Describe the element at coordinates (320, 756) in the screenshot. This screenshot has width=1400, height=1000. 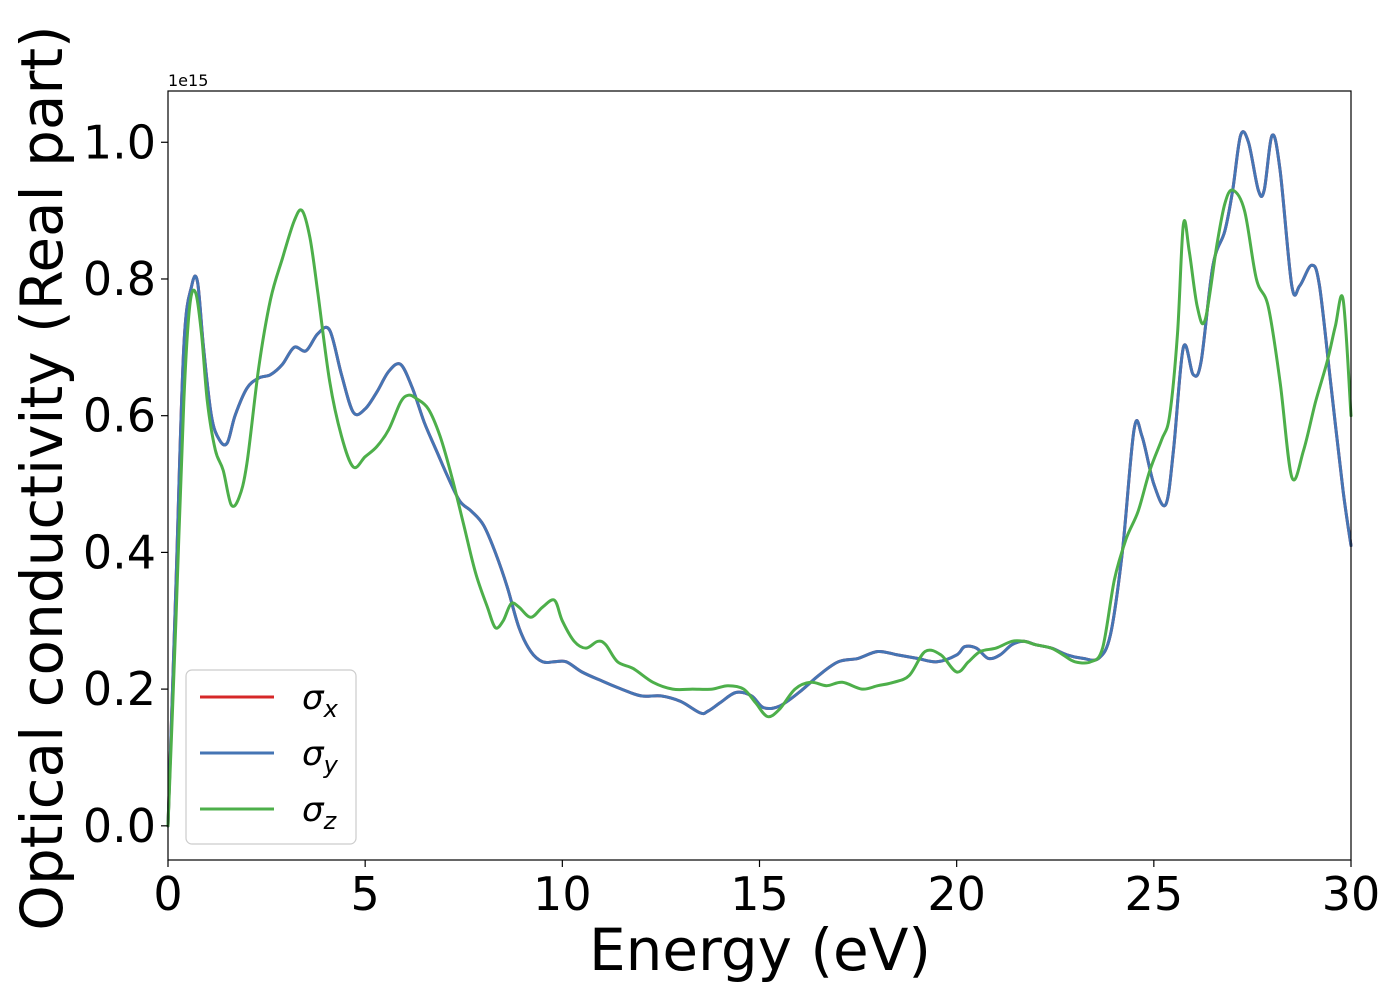
I see `legend-label-y: σy` at that location.